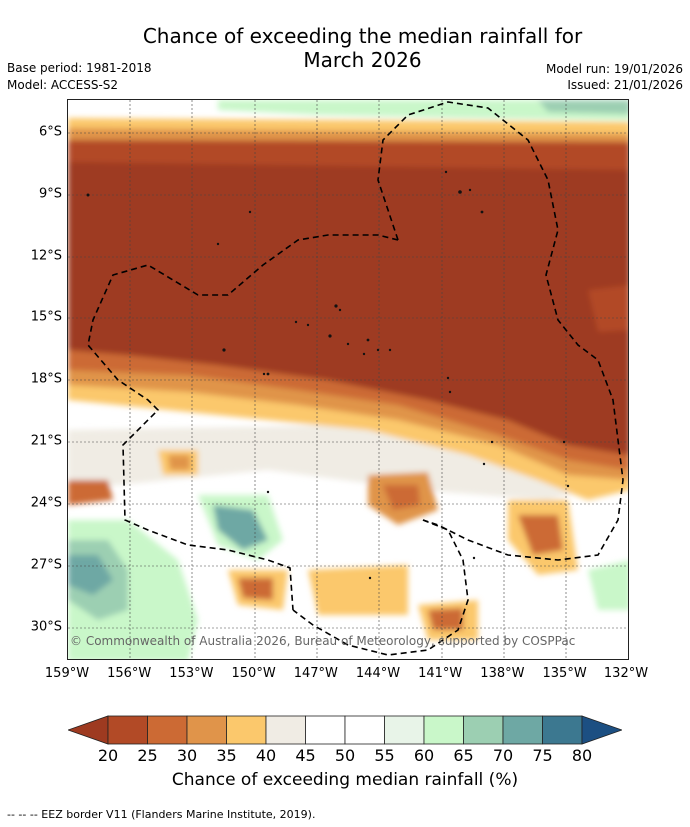 The image size is (690, 827). What do you see at coordinates (602, 730) in the screenshot?
I see `colorbar-extend-high` at bounding box center [602, 730].